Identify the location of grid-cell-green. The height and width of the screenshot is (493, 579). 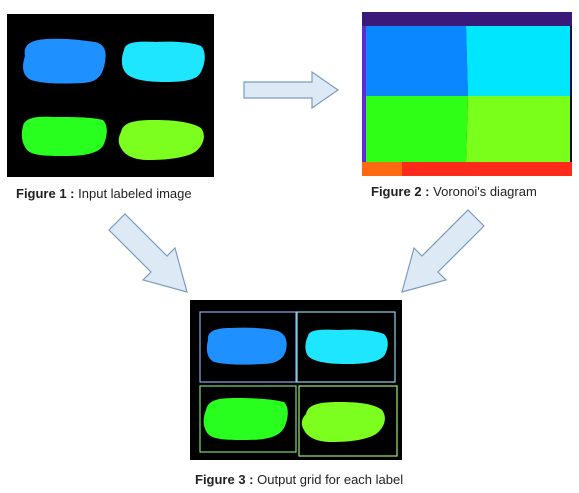
(248, 419).